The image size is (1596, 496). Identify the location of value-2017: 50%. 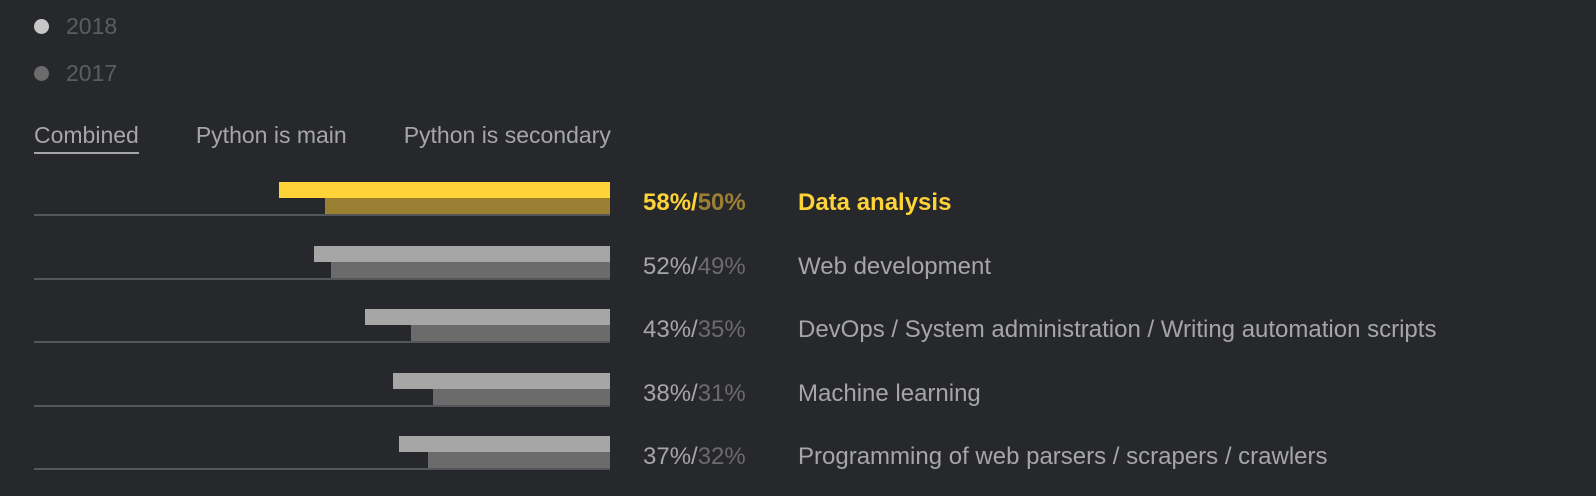
(721, 202).